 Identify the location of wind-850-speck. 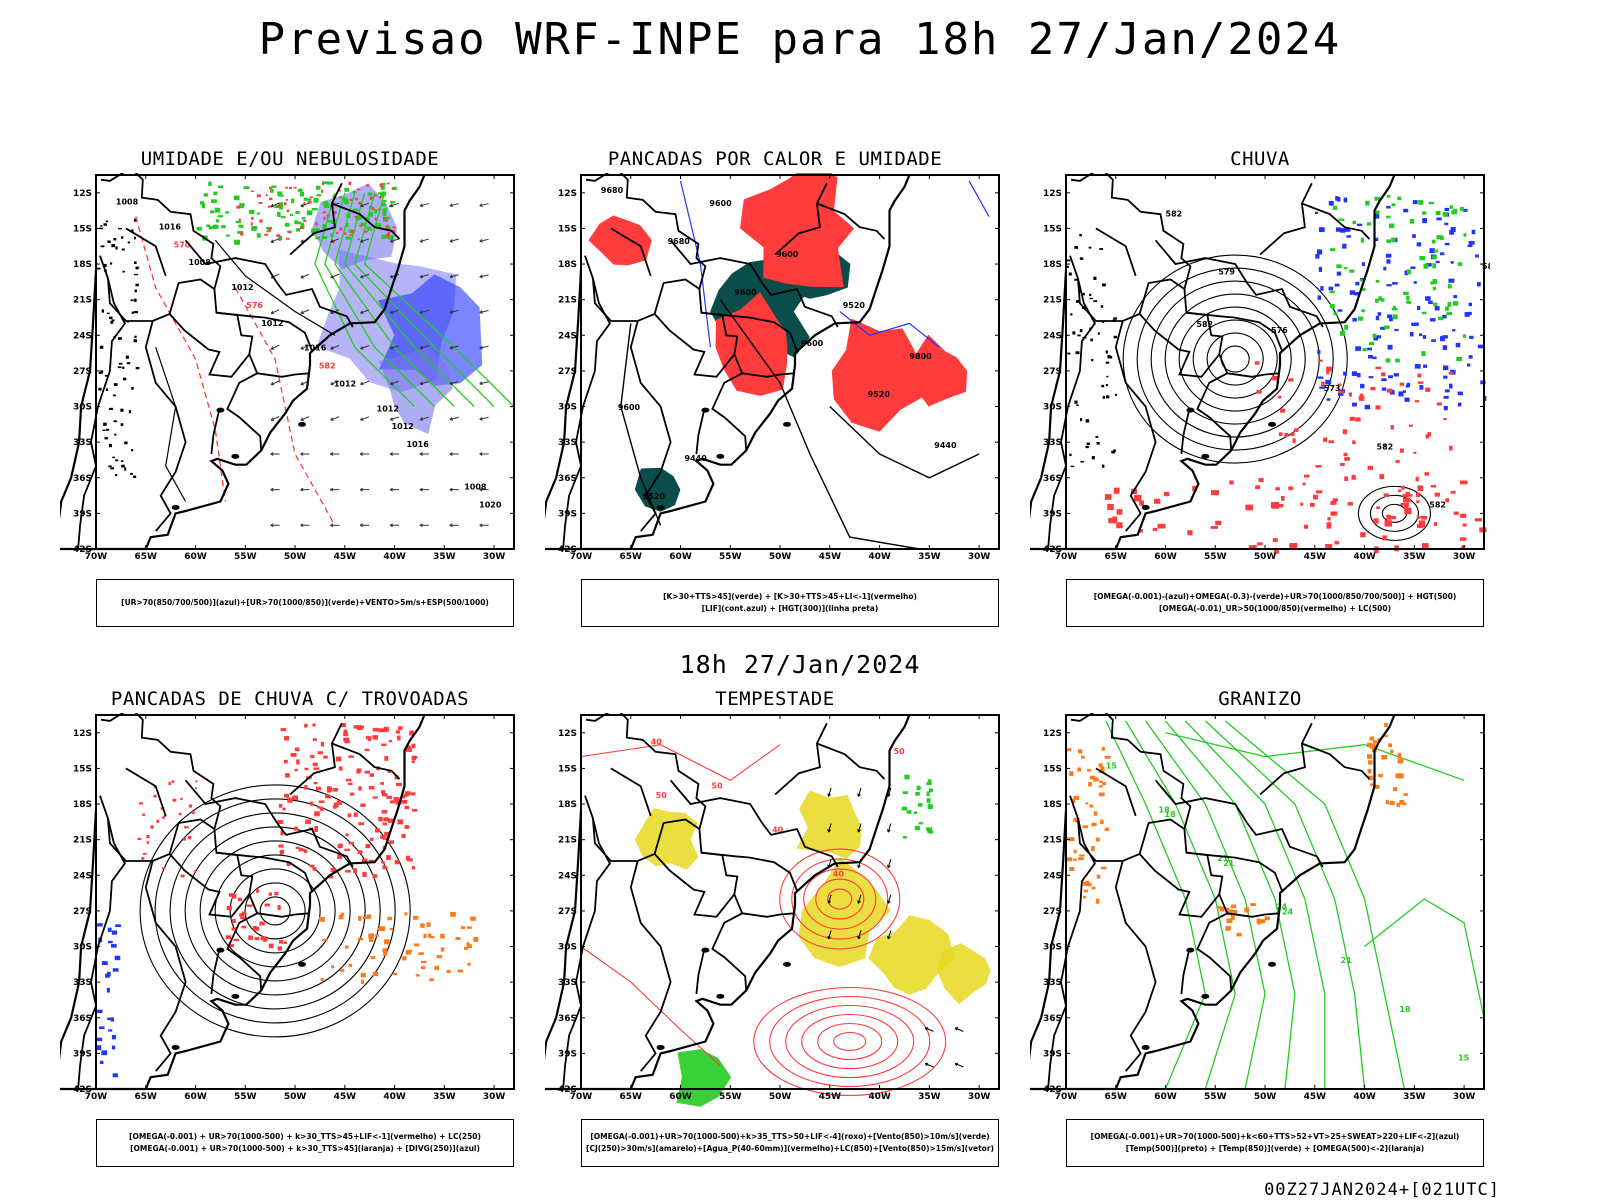
(930, 807).